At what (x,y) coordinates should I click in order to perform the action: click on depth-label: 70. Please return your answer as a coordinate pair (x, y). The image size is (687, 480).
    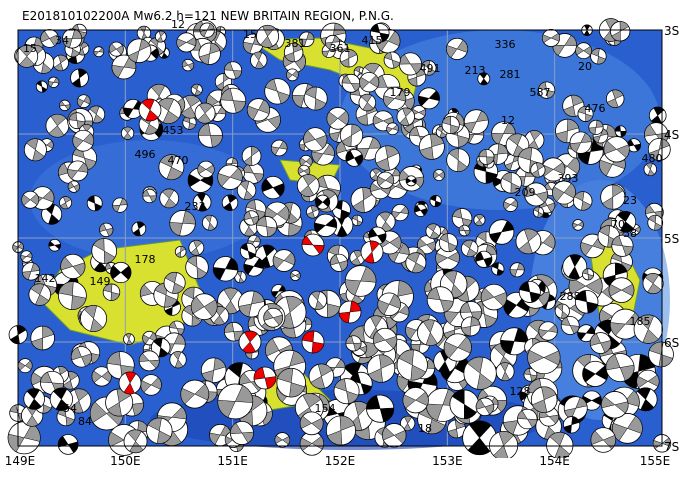
    Looking at the image, I should click on (618, 224).